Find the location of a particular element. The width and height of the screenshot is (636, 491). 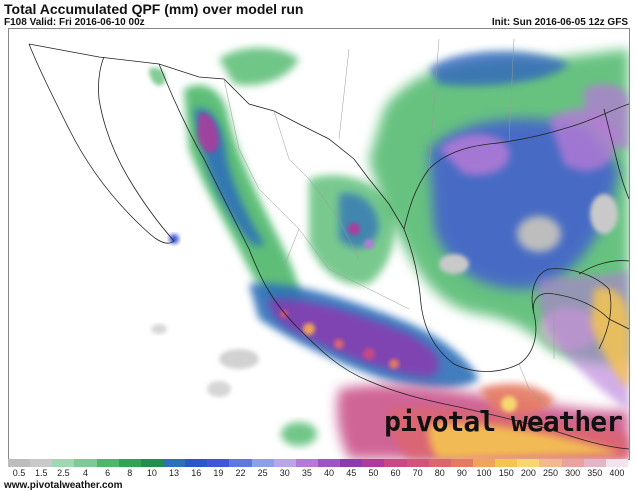

legend-label: 200 is located at coordinates (528, 473).